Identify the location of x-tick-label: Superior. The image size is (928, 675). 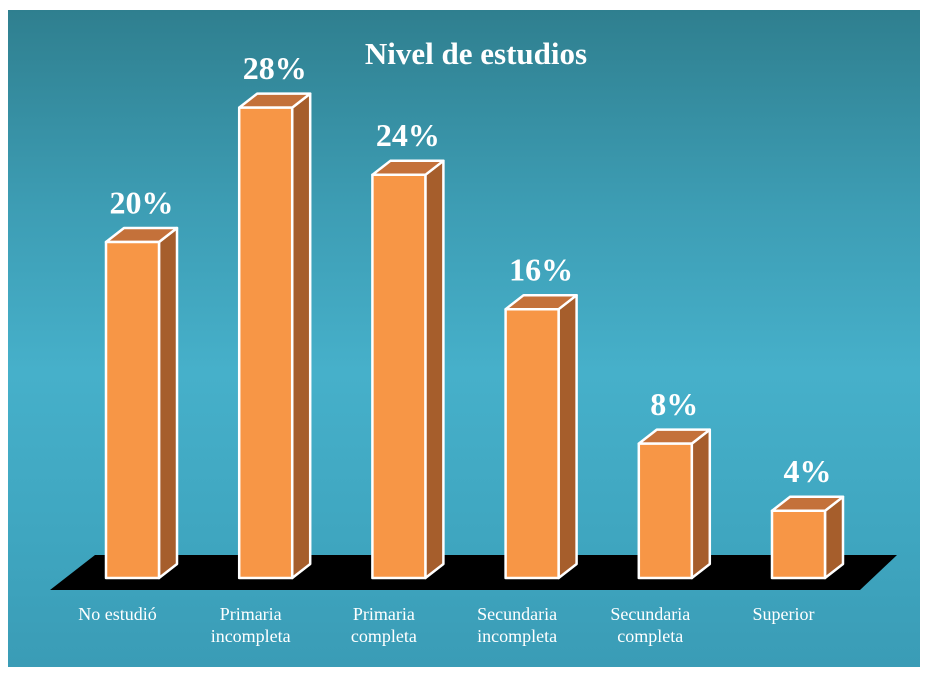
(783, 614).